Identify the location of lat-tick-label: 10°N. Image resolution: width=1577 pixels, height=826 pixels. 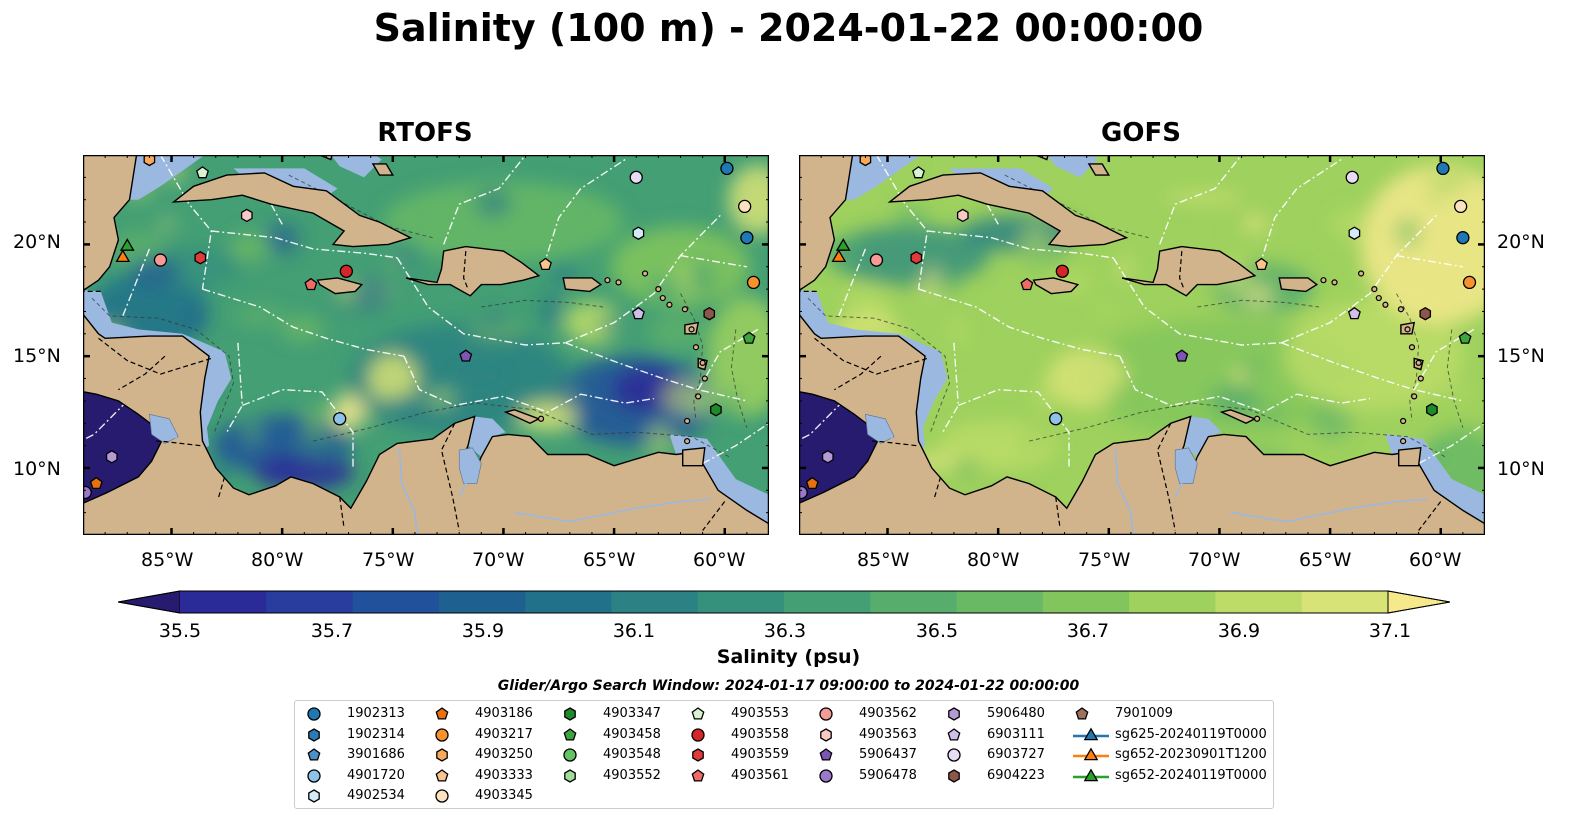
(37, 469).